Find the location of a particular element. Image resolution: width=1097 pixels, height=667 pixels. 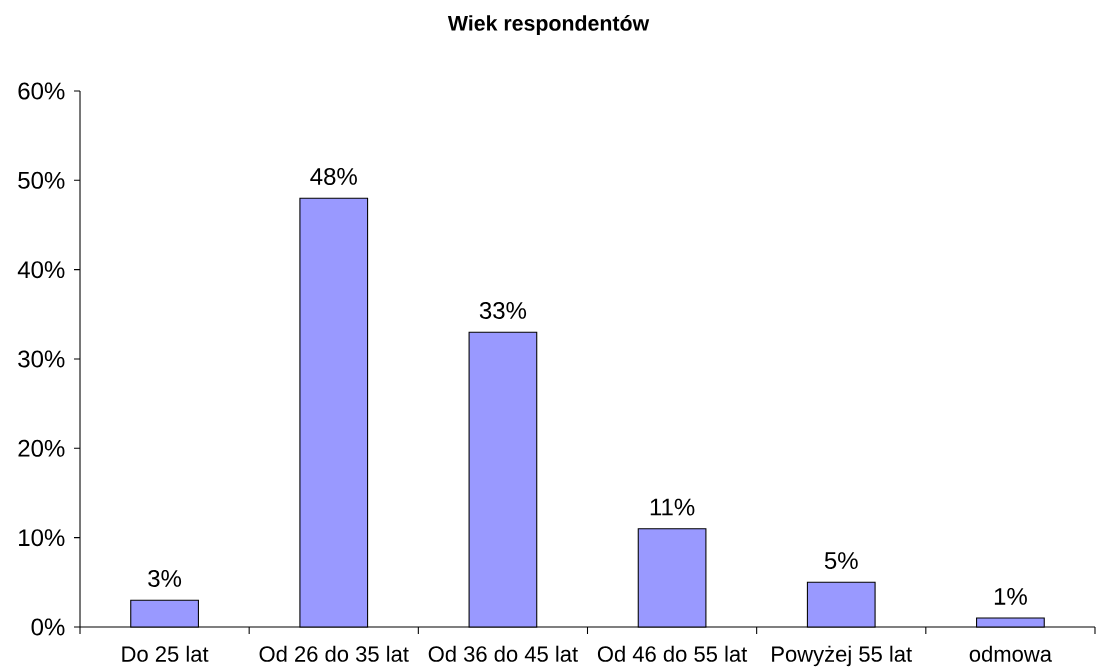

data-label: 48% is located at coordinates (333, 176).